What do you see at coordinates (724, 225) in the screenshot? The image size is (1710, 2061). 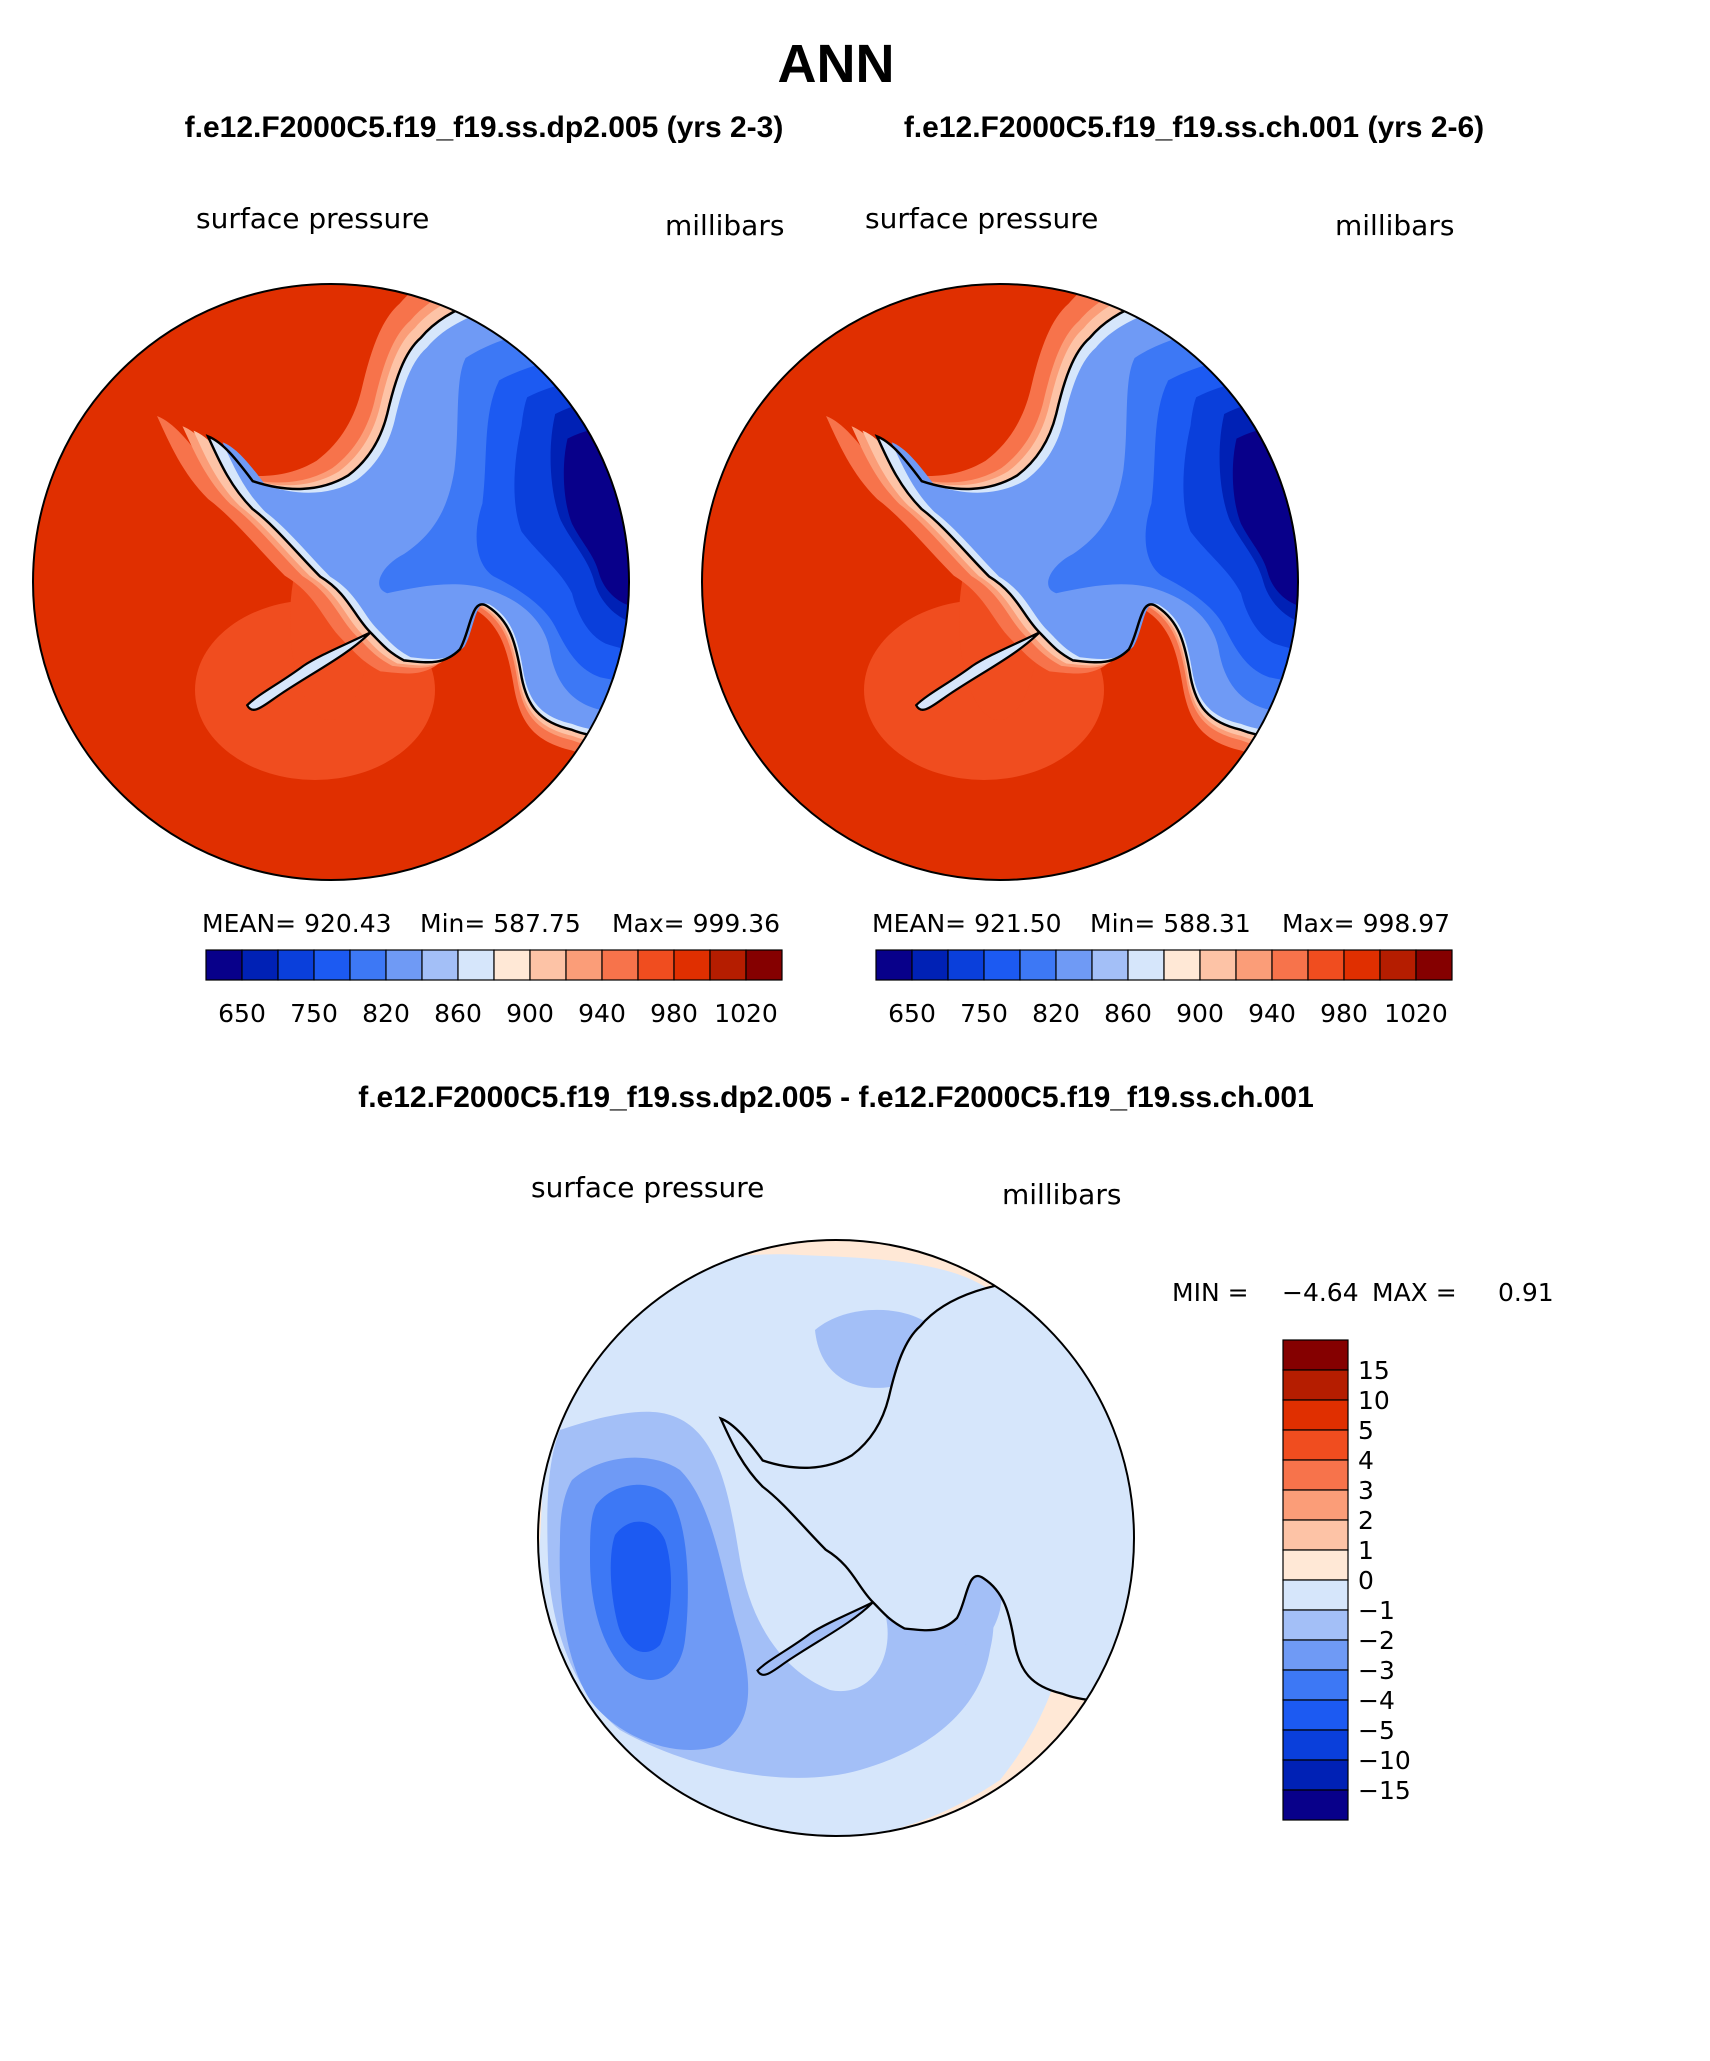 I see `units-label-left: millibars` at bounding box center [724, 225].